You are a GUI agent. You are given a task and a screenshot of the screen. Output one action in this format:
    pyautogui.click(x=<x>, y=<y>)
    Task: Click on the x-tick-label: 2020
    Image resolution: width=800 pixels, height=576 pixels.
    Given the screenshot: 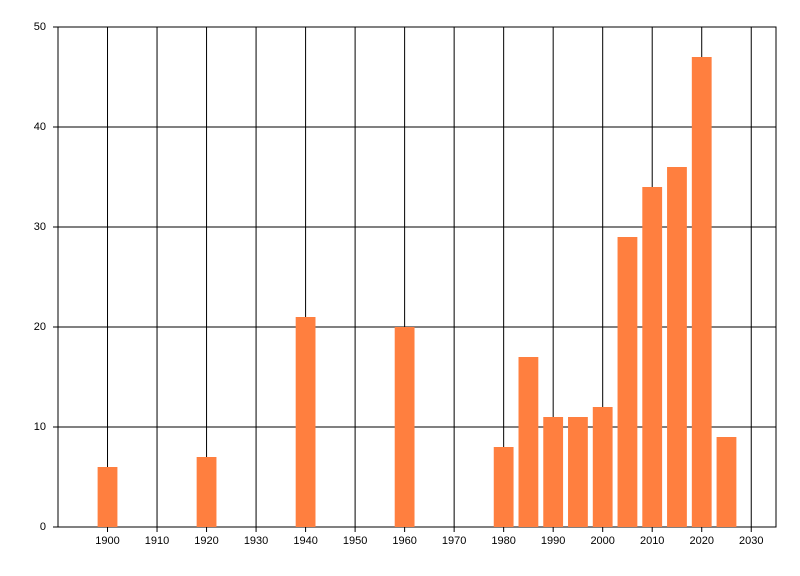 What is the action you would take?
    pyautogui.click(x=701, y=541)
    